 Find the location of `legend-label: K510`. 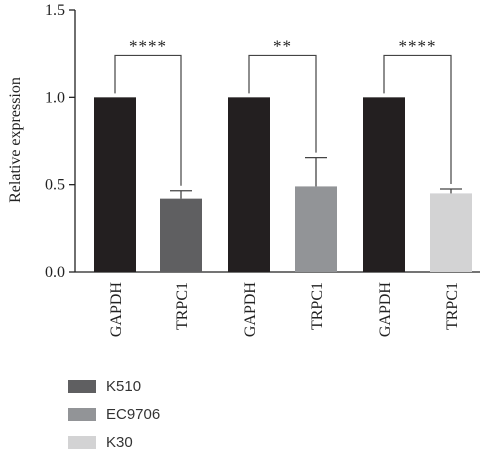

legend-label: K510 is located at coordinates (124, 386).